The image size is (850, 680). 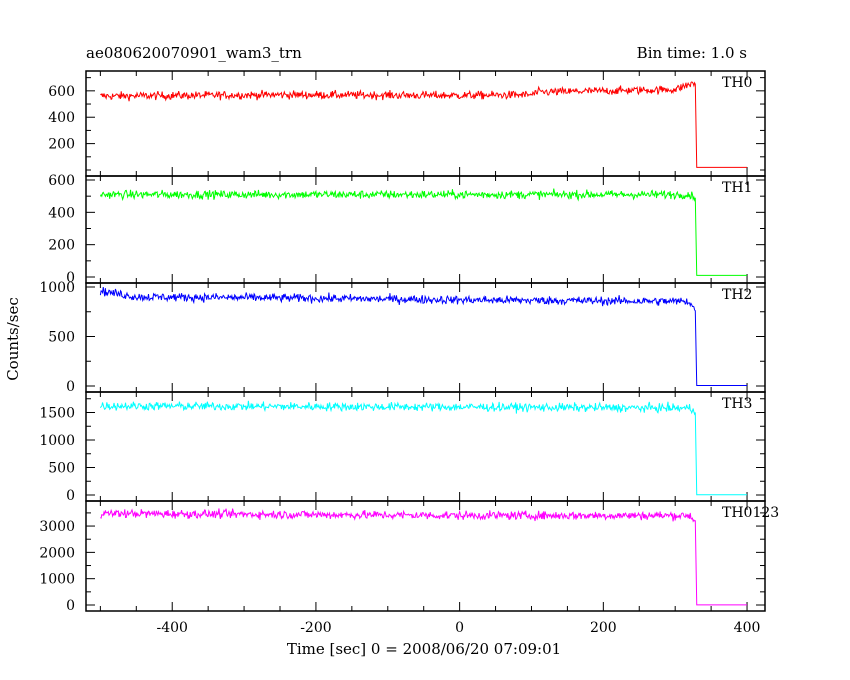 What do you see at coordinates (57, 527) in the screenshot?
I see `y-tick-label: 3000` at bounding box center [57, 527].